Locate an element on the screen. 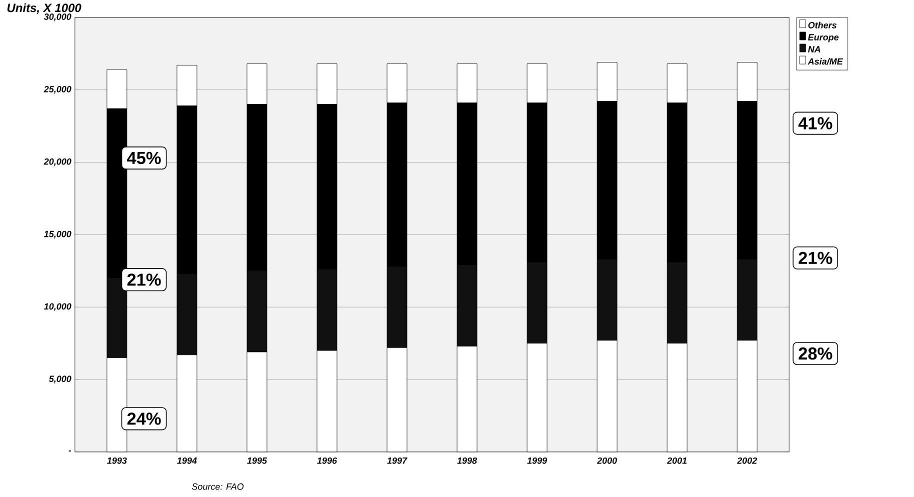 This screenshot has height=497, width=914. annotation: 24% is located at coordinates (144, 418).